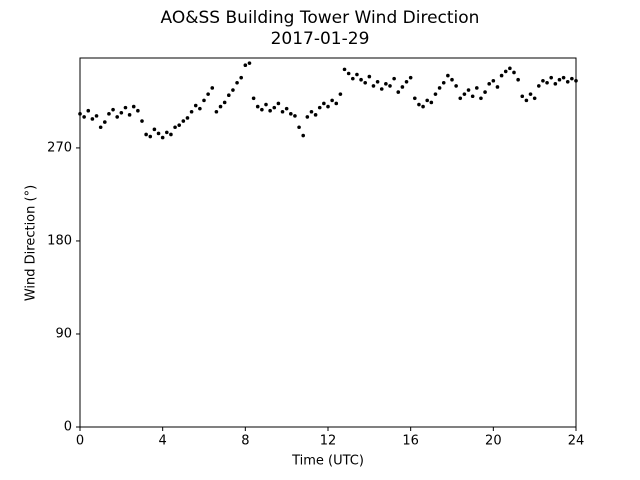 The width and height of the screenshot is (640, 480). What do you see at coordinates (80, 441) in the screenshot?
I see `x-tick-label: 0` at bounding box center [80, 441].